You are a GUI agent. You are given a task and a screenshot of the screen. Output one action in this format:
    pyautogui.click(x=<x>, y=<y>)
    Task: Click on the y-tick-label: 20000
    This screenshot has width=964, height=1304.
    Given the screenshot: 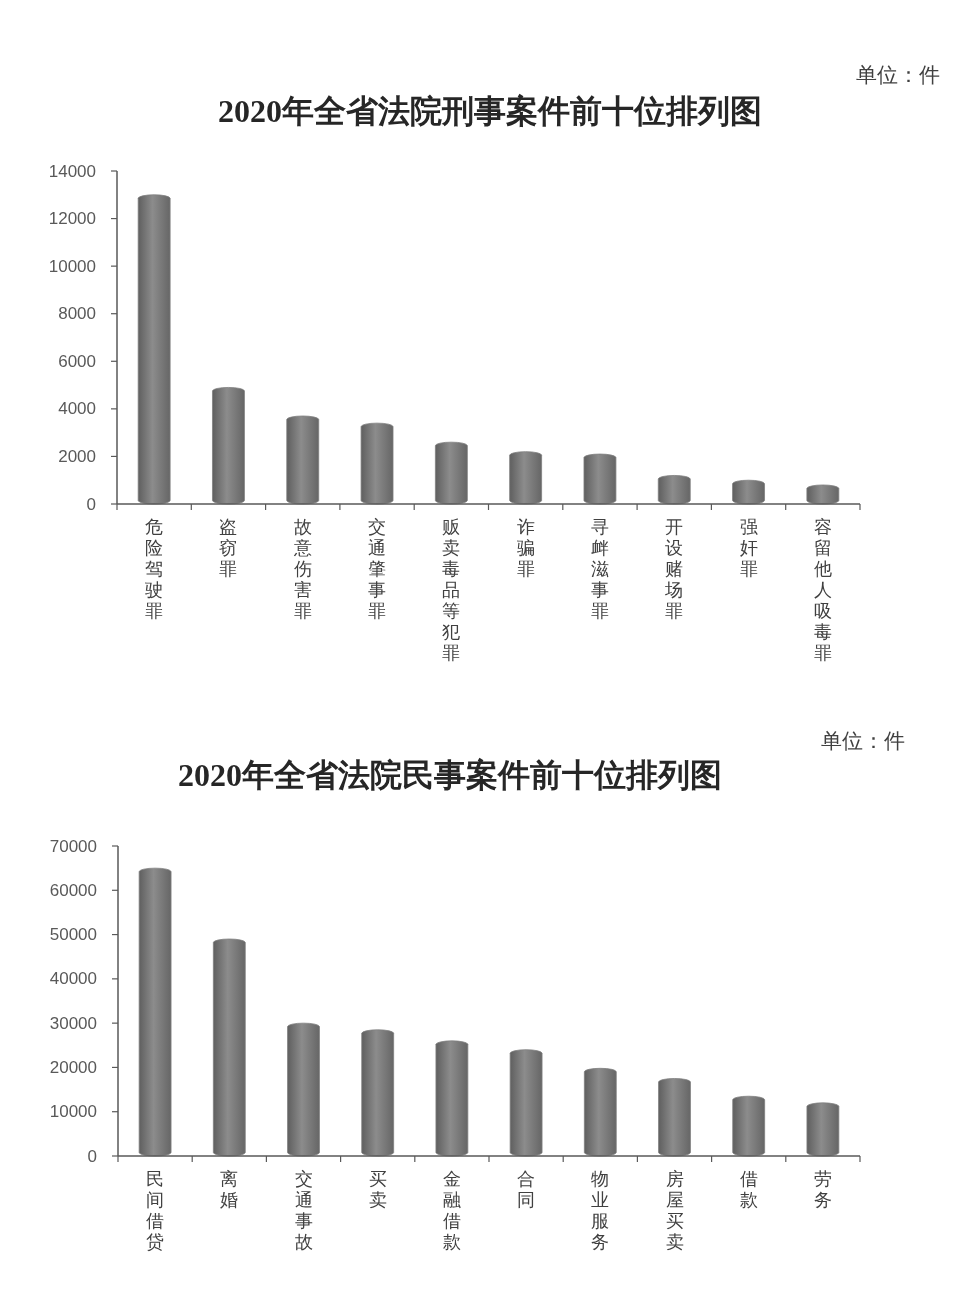 What is the action you would take?
    pyautogui.click(x=73, y=1067)
    